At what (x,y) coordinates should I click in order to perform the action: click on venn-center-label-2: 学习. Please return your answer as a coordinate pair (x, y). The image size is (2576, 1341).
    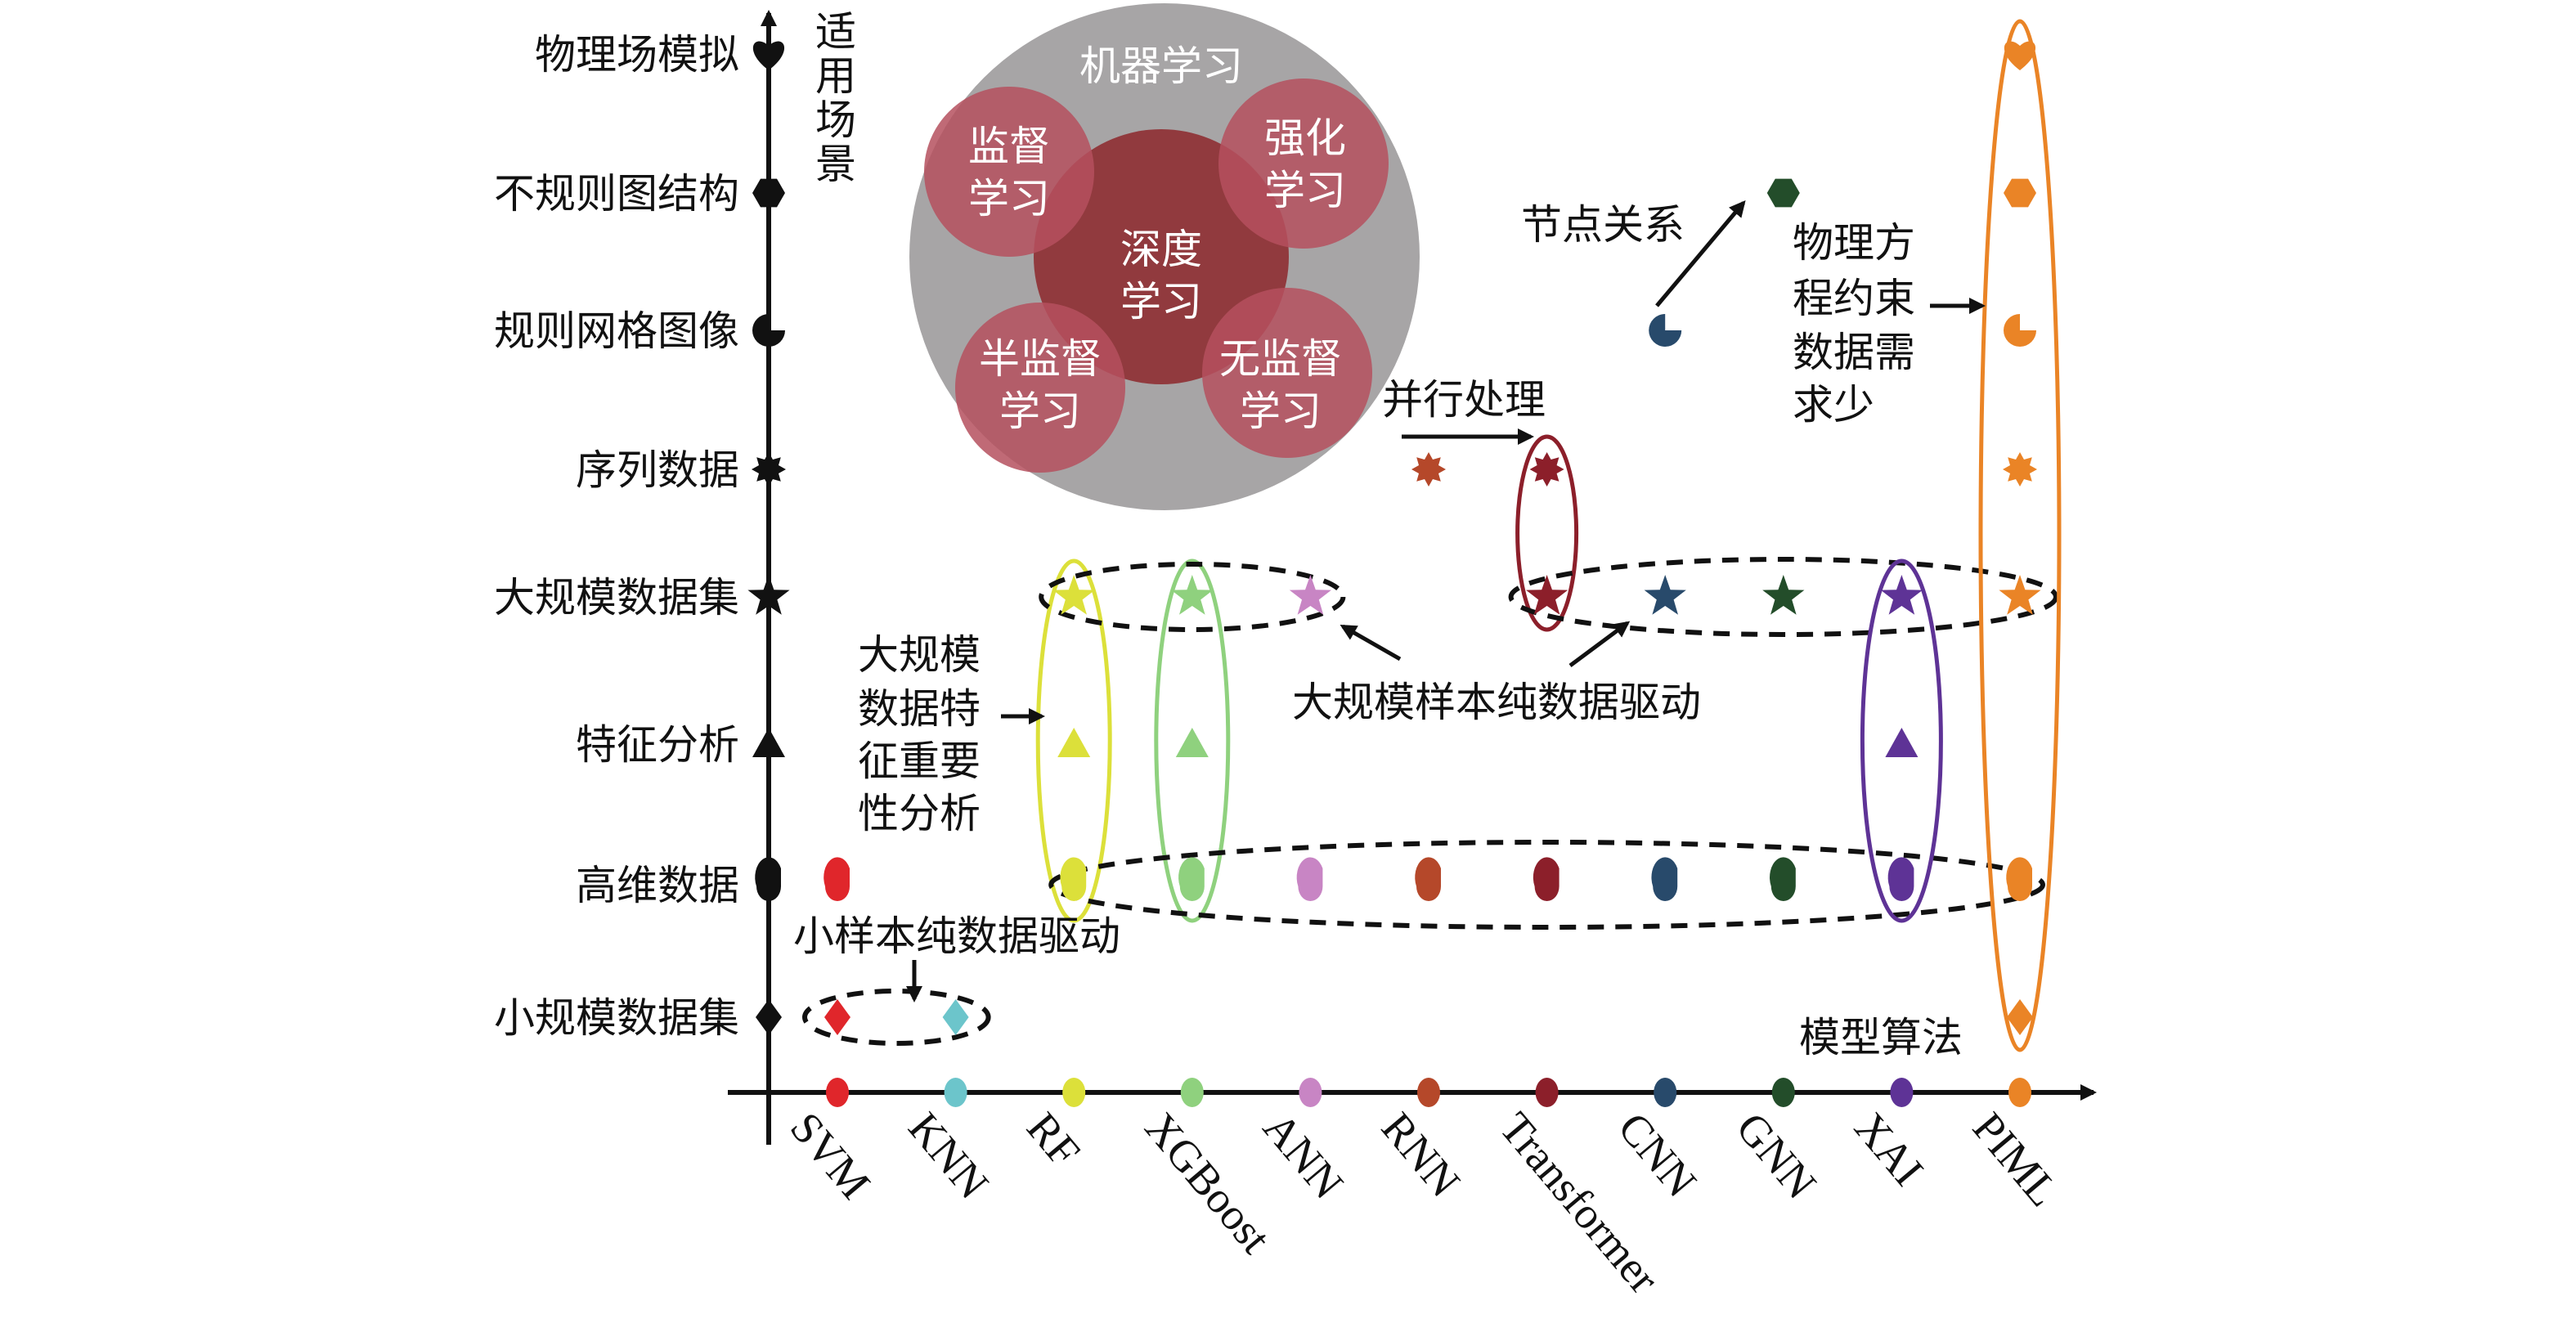
    Looking at the image, I should click on (1161, 301).